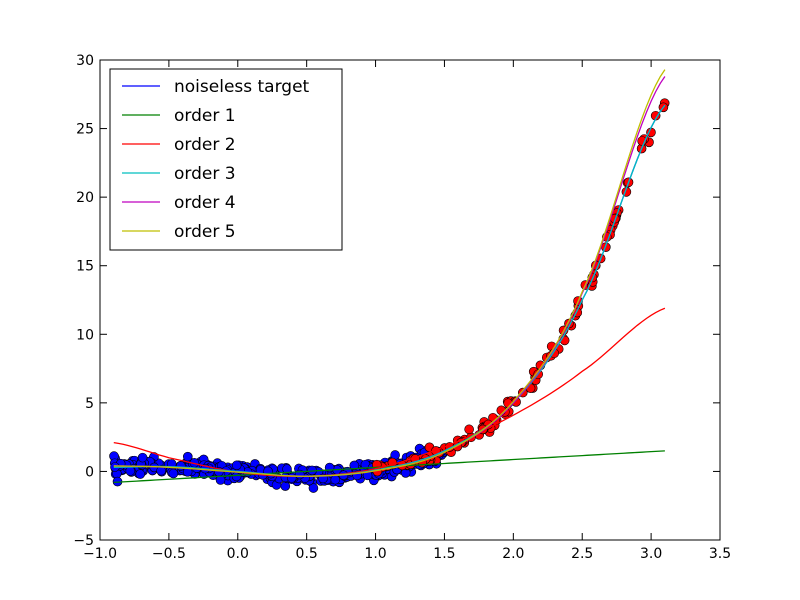 This screenshot has width=800, height=600. Describe the element at coordinates (205, 174) in the screenshot. I see `legend-label: order 3` at that location.